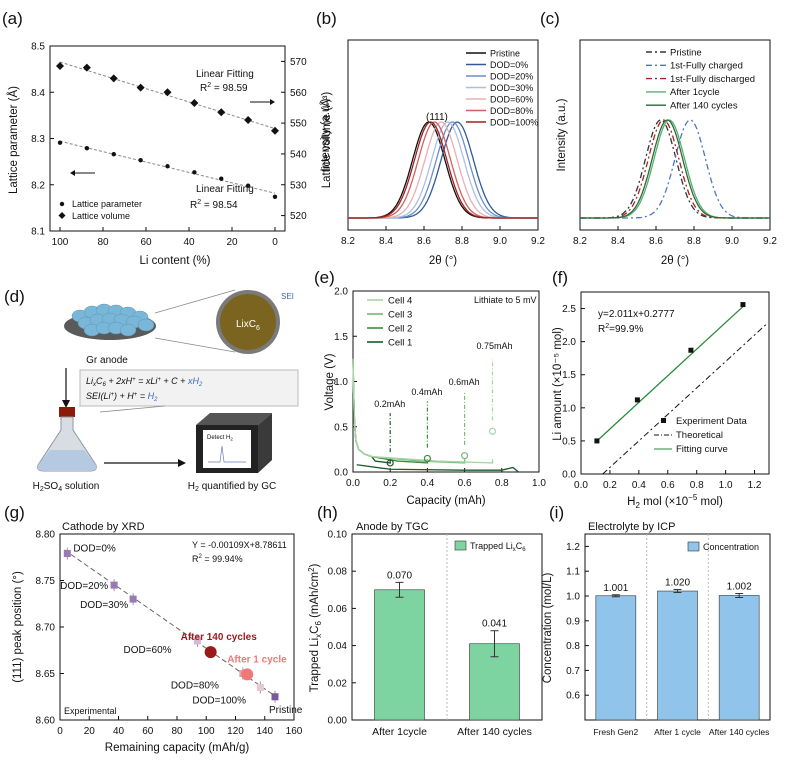 The image size is (790, 766). What do you see at coordinates (298, 185) in the screenshot?
I see `y-tick-right-label-a: 530` at bounding box center [298, 185].